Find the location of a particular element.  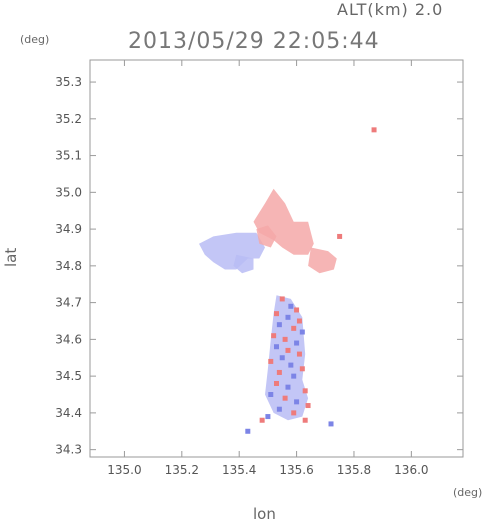

y-axis-title: lat is located at coordinates (11, 257).